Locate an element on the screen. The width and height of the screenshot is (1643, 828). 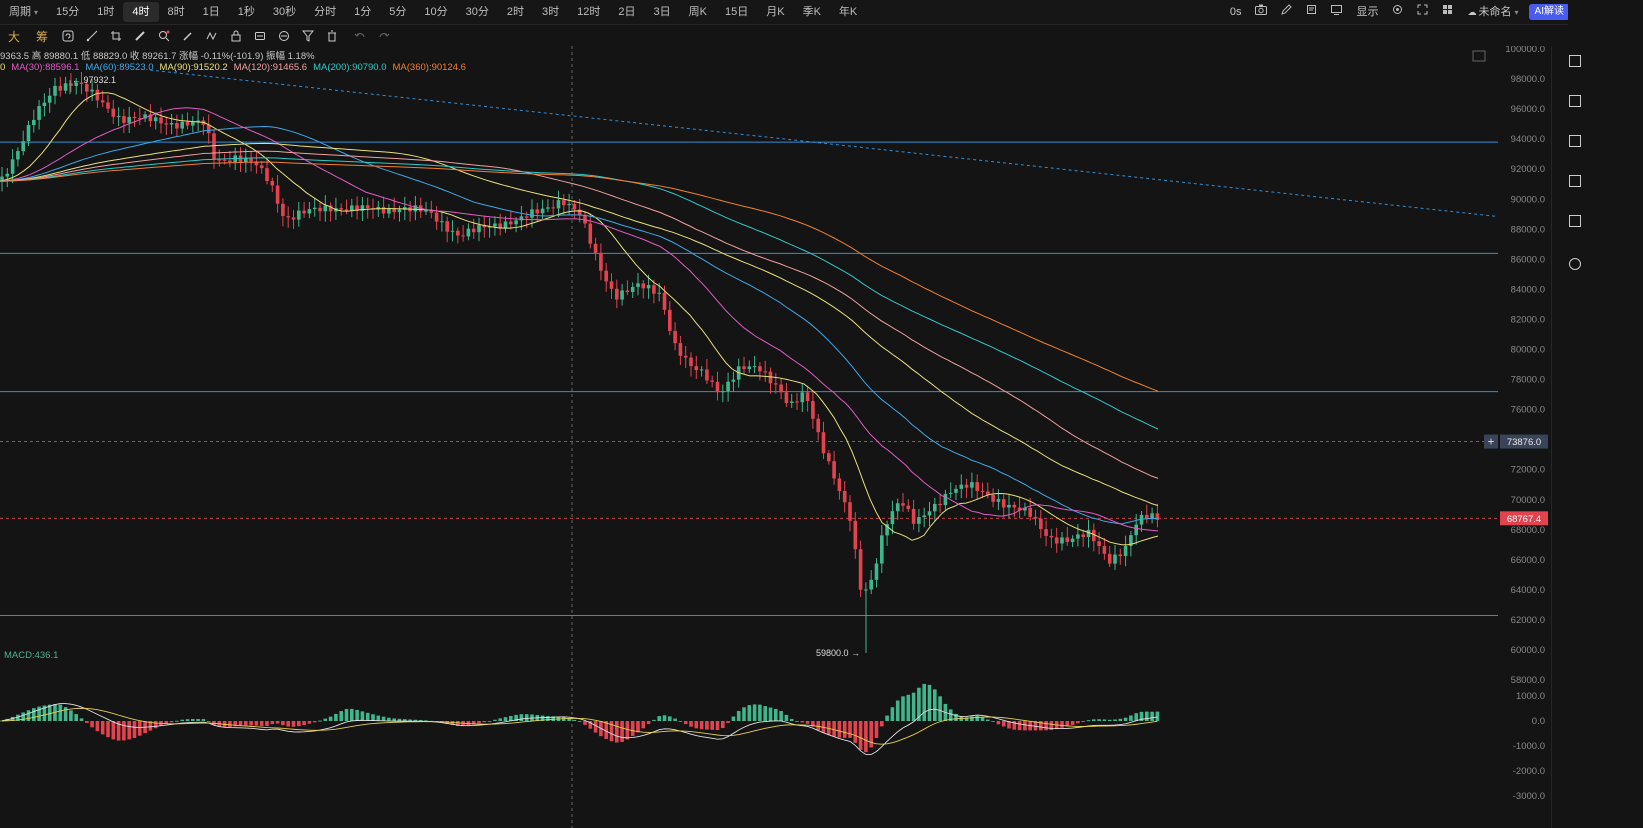
display-button: 显示 is located at coordinates (1367, 12).